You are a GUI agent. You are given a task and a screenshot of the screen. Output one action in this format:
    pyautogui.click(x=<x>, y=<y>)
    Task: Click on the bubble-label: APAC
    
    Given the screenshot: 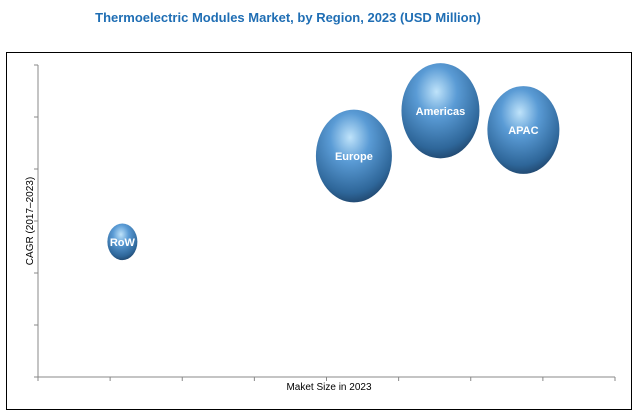 What is the action you would take?
    pyautogui.click(x=523, y=131)
    